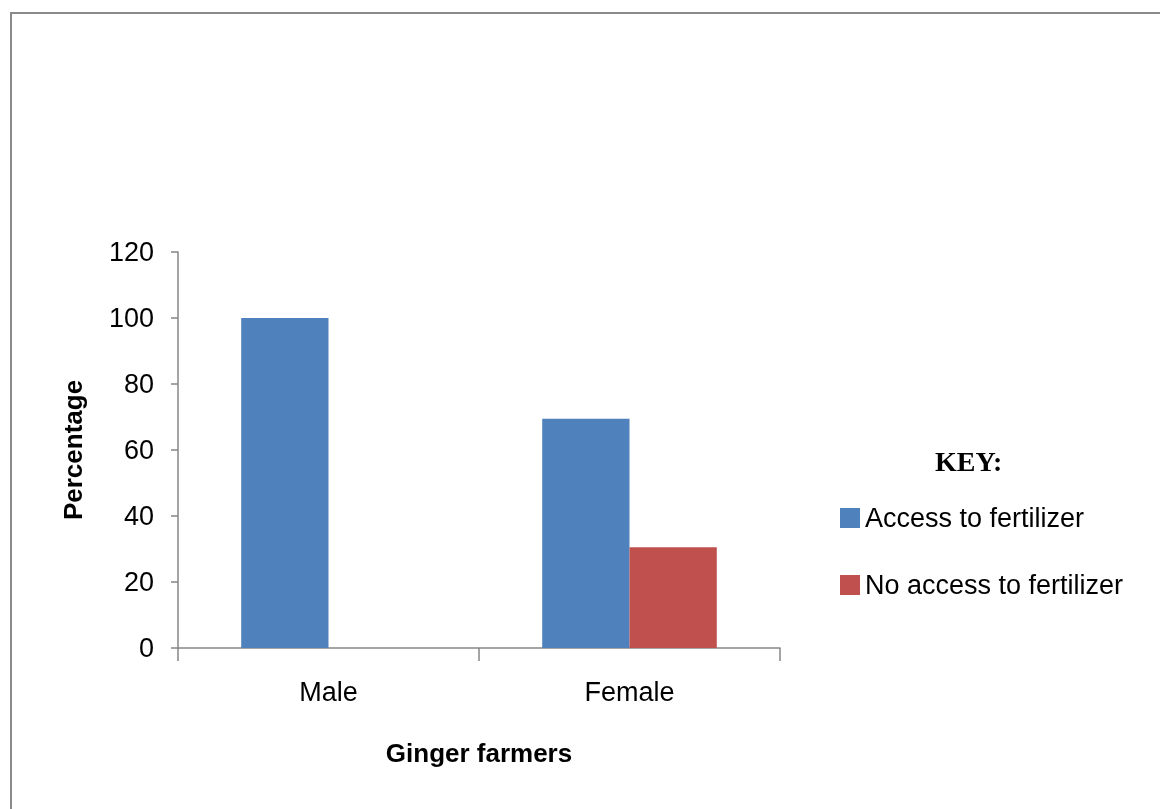 The height and width of the screenshot is (809, 1160). What do you see at coordinates (975, 518) in the screenshot?
I see `legend-label: Access to fertilizer` at bounding box center [975, 518].